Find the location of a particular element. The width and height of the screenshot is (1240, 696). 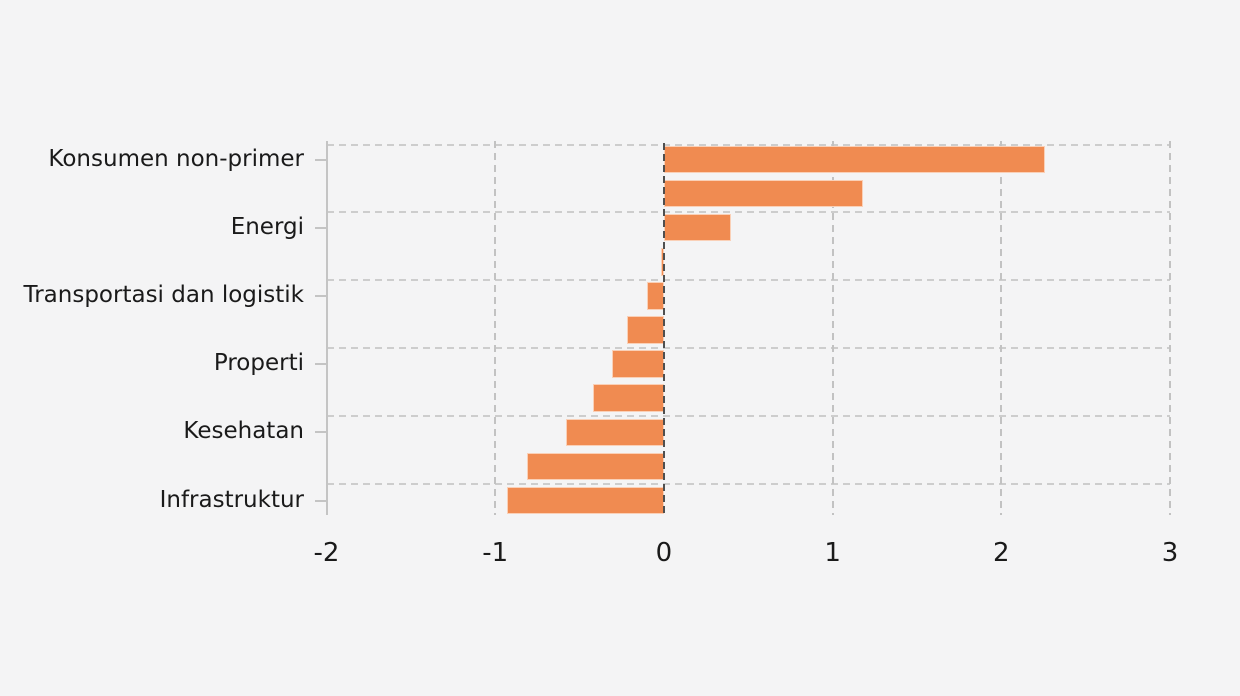

y-tick-label: Kesehatan is located at coordinates (243, 431).